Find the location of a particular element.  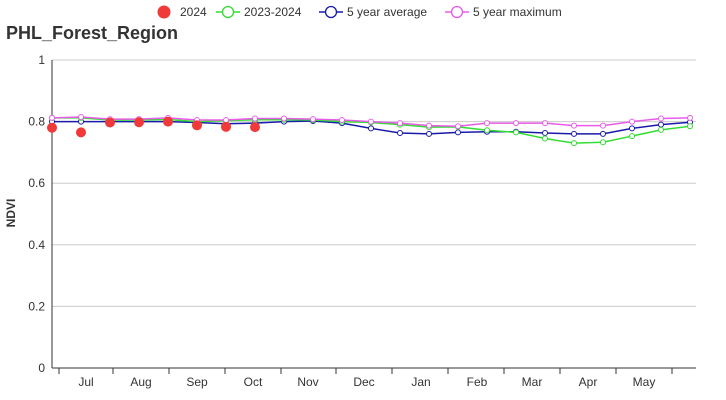

x-tick-label: Aug is located at coordinates (140, 382).